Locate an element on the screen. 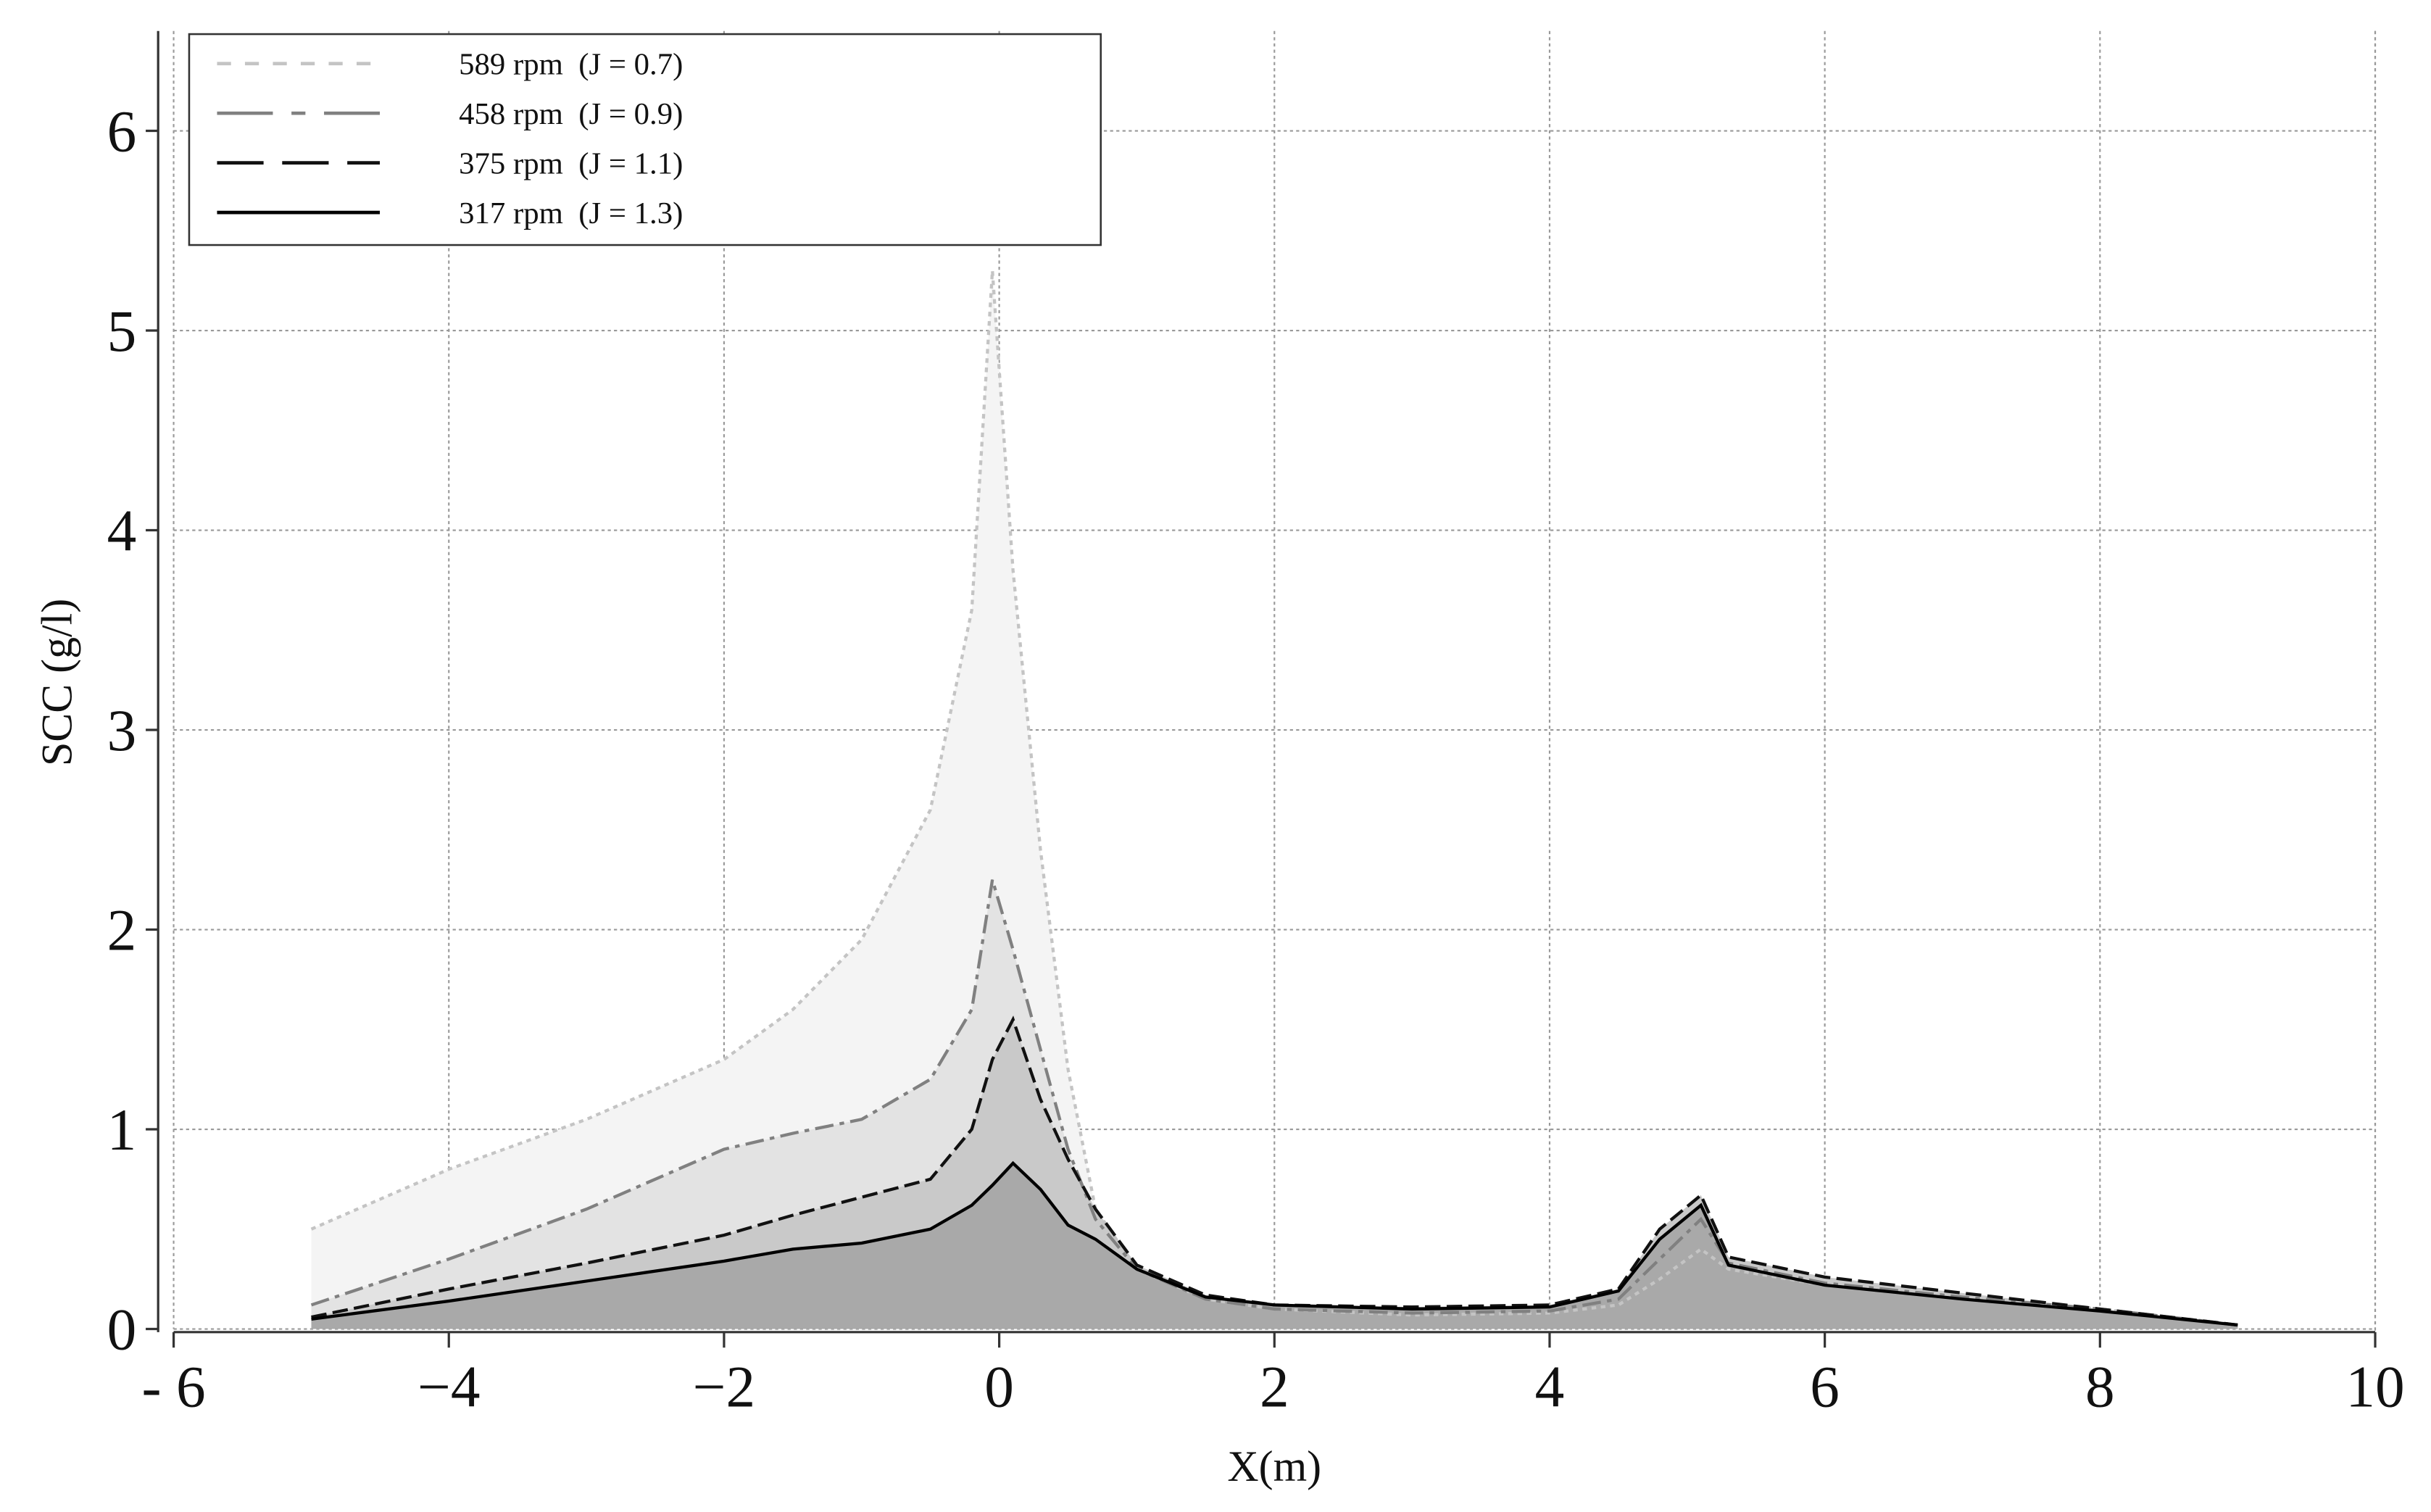 The height and width of the screenshot is (1512, 2431). series-line is located at coordinates (1274, 1243).